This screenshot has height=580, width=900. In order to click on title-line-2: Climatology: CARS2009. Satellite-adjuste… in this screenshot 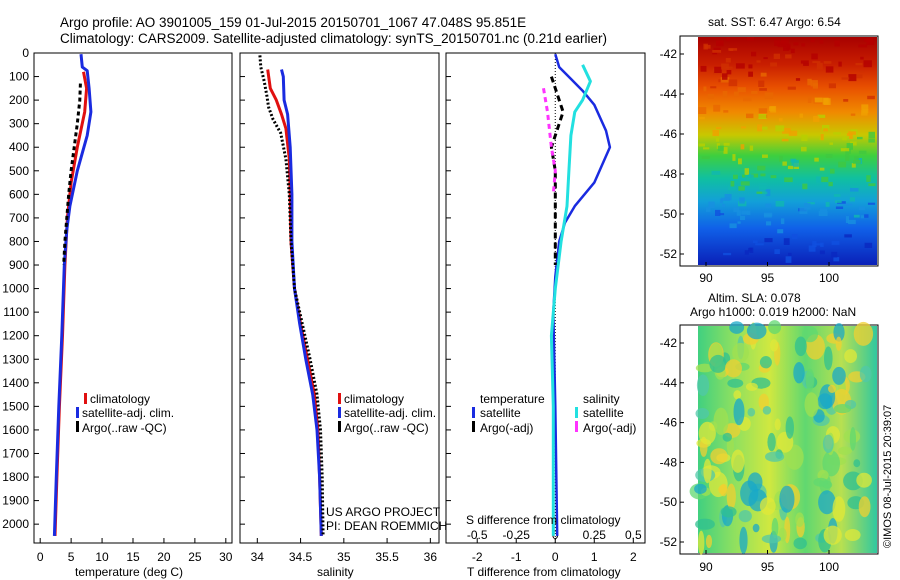, I will do `click(333, 38)`.